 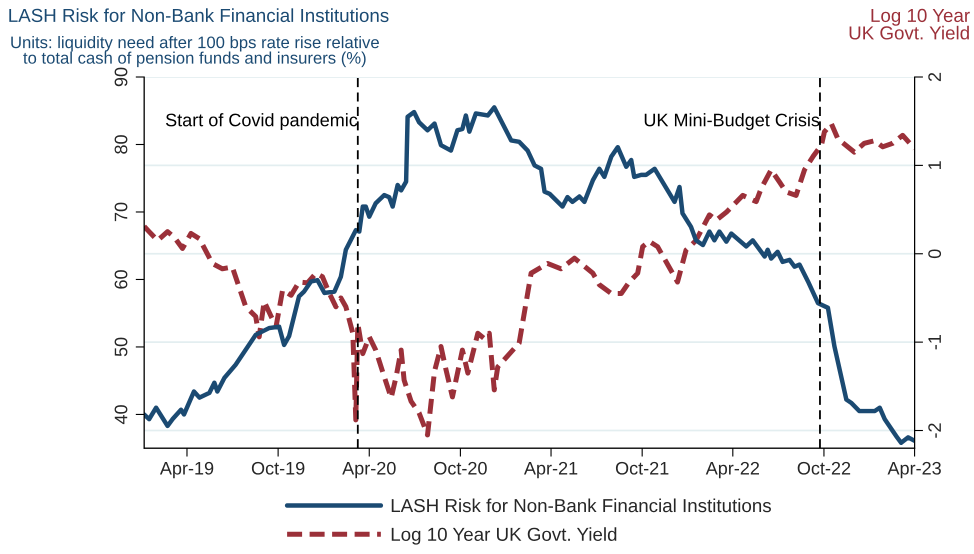 I want to click on y2-tick-label: -2, so click(x=934, y=430).